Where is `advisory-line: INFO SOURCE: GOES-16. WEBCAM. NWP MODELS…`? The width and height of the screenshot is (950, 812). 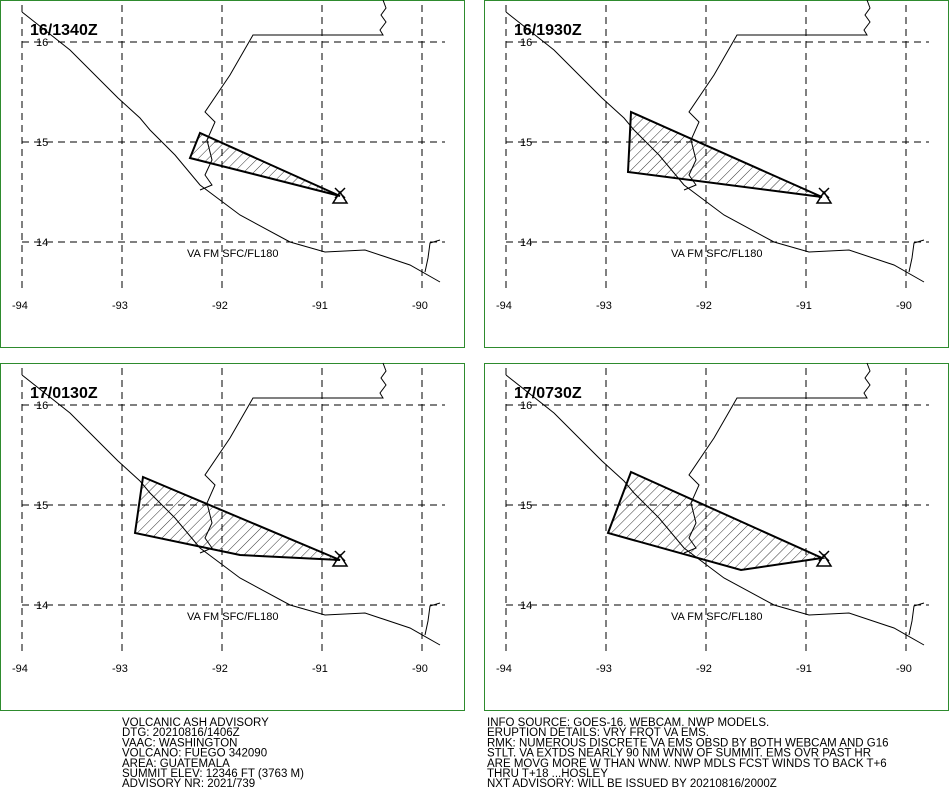
advisory-line: INFO SOURCE: GOES-16. WEBCAM. NWP MODELS… is located at coordinates (628, 723).